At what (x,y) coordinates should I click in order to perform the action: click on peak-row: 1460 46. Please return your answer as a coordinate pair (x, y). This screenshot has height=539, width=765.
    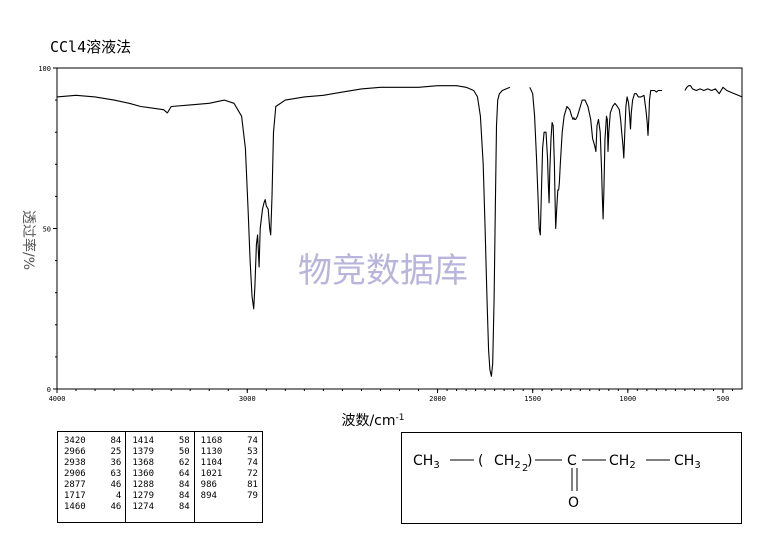
    Looking at the image, I should click on (92, 507).